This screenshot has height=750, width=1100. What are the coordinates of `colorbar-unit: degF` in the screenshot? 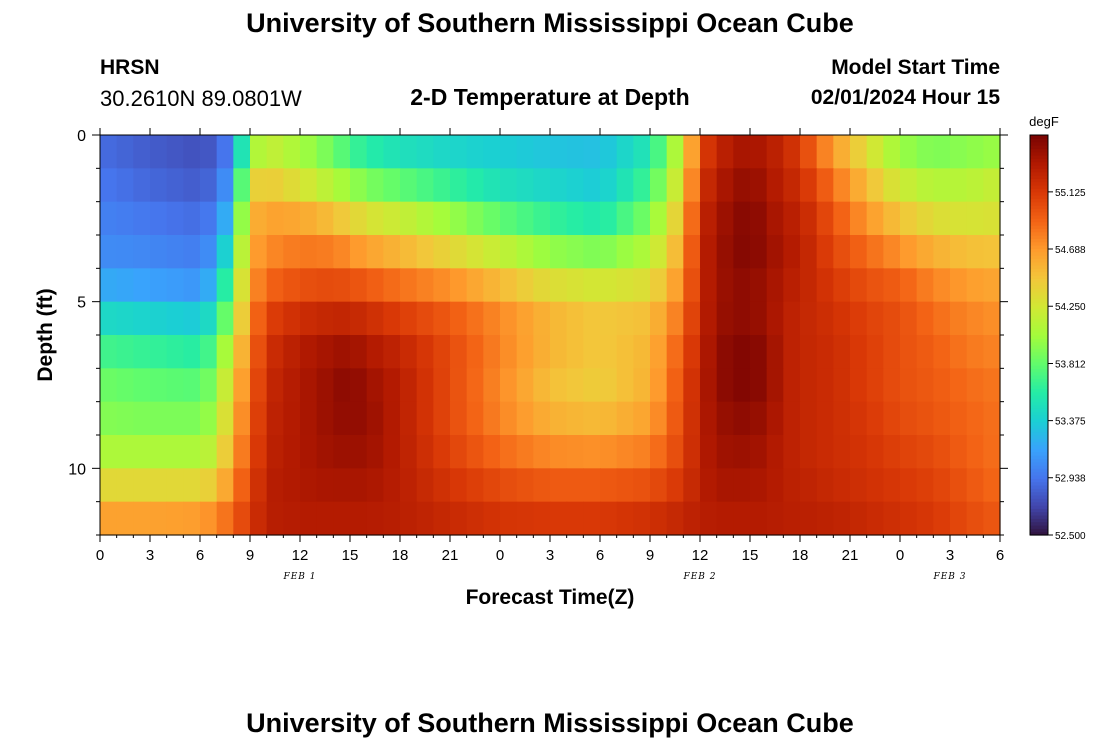 It's located at (1044, 121).